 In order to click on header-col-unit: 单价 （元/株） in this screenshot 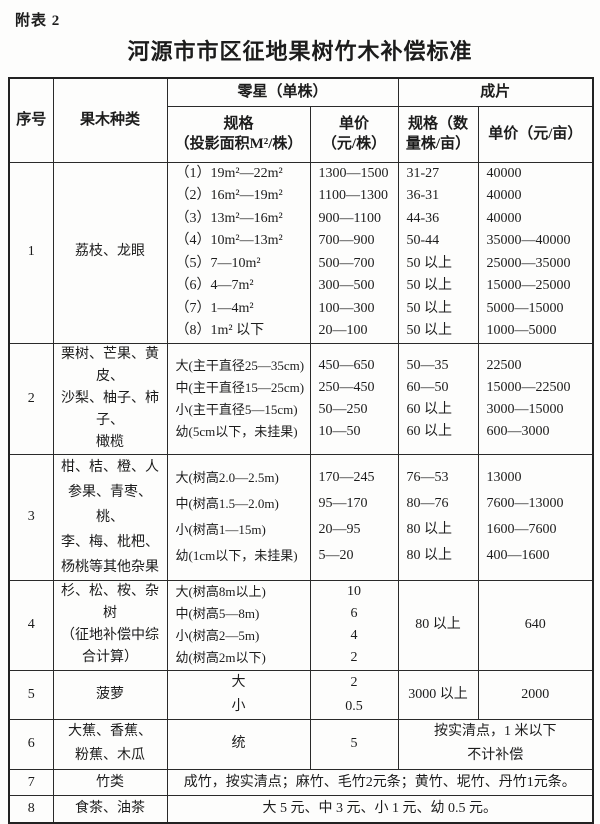, I will do `click(354, 134)`.